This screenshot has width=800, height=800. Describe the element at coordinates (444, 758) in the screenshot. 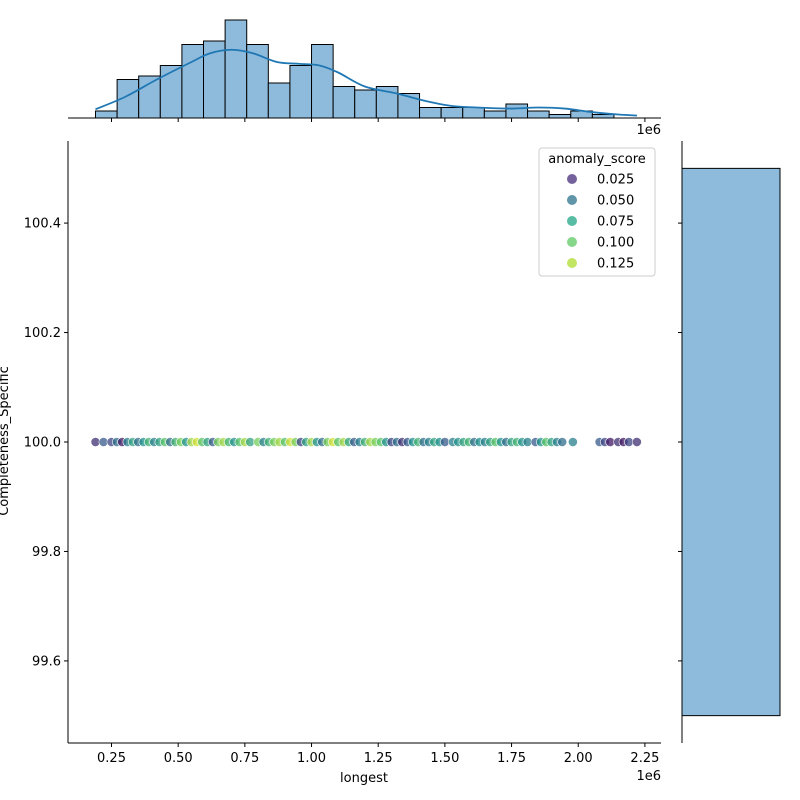

I see `x-tick-label: 1.50` at that location.